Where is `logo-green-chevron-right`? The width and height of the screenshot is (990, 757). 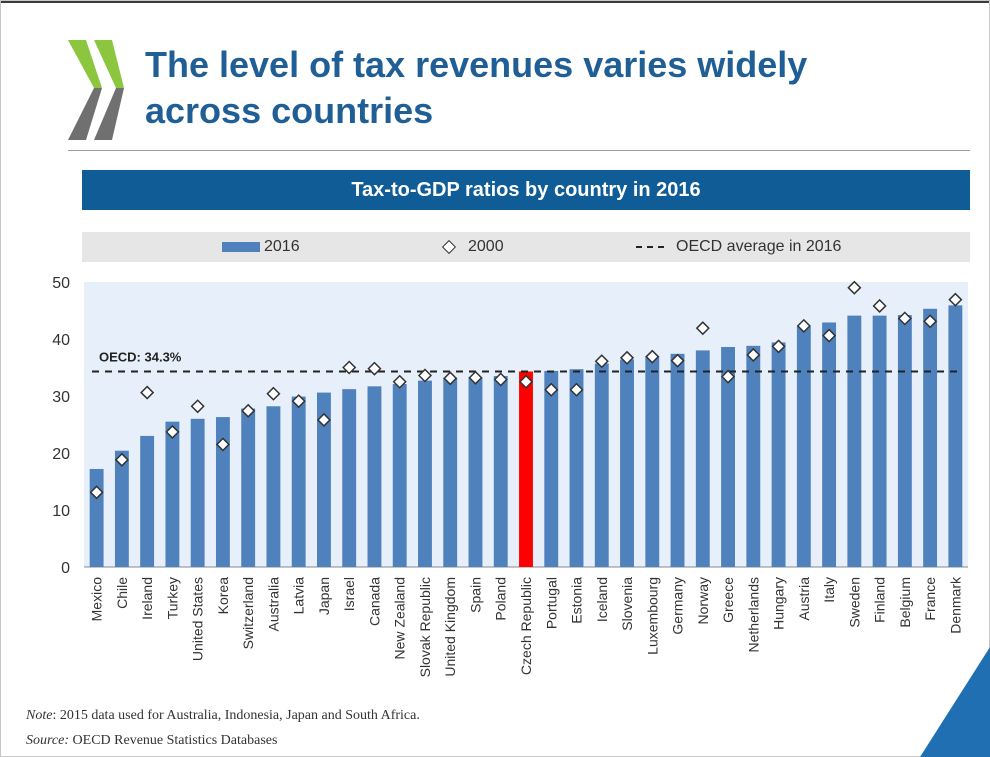 logo-green-chevron-right is located at coordinates (109, 64).